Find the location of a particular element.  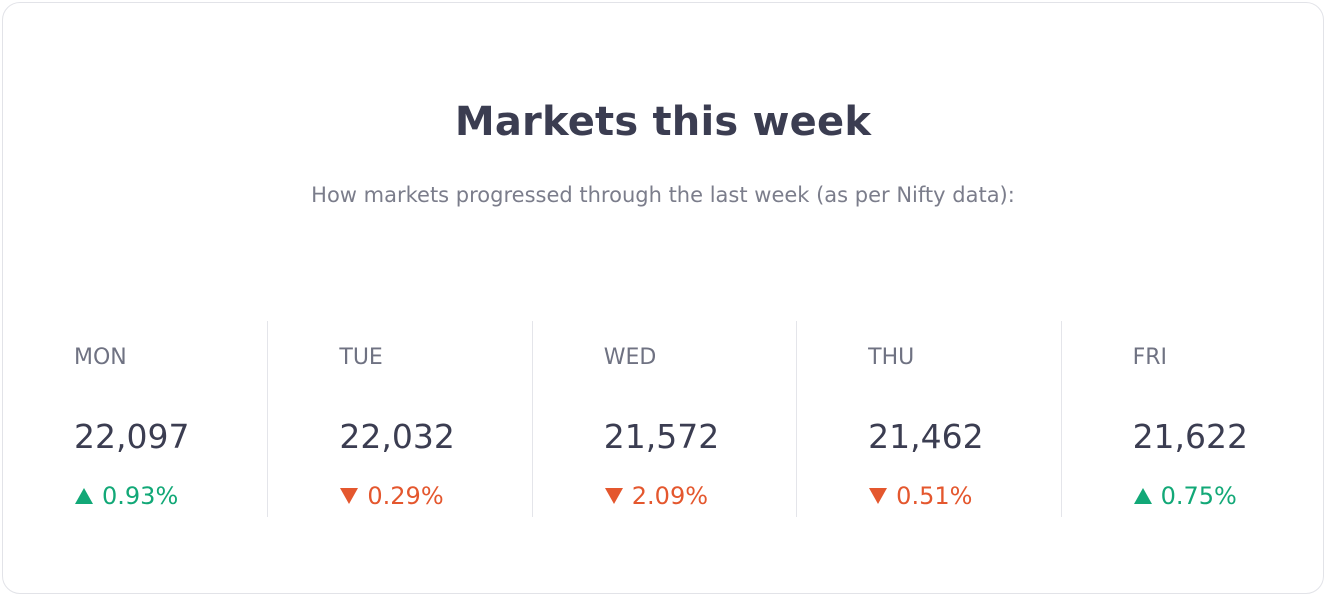

card-title: Markets this week is located at coordinates (663, 122).